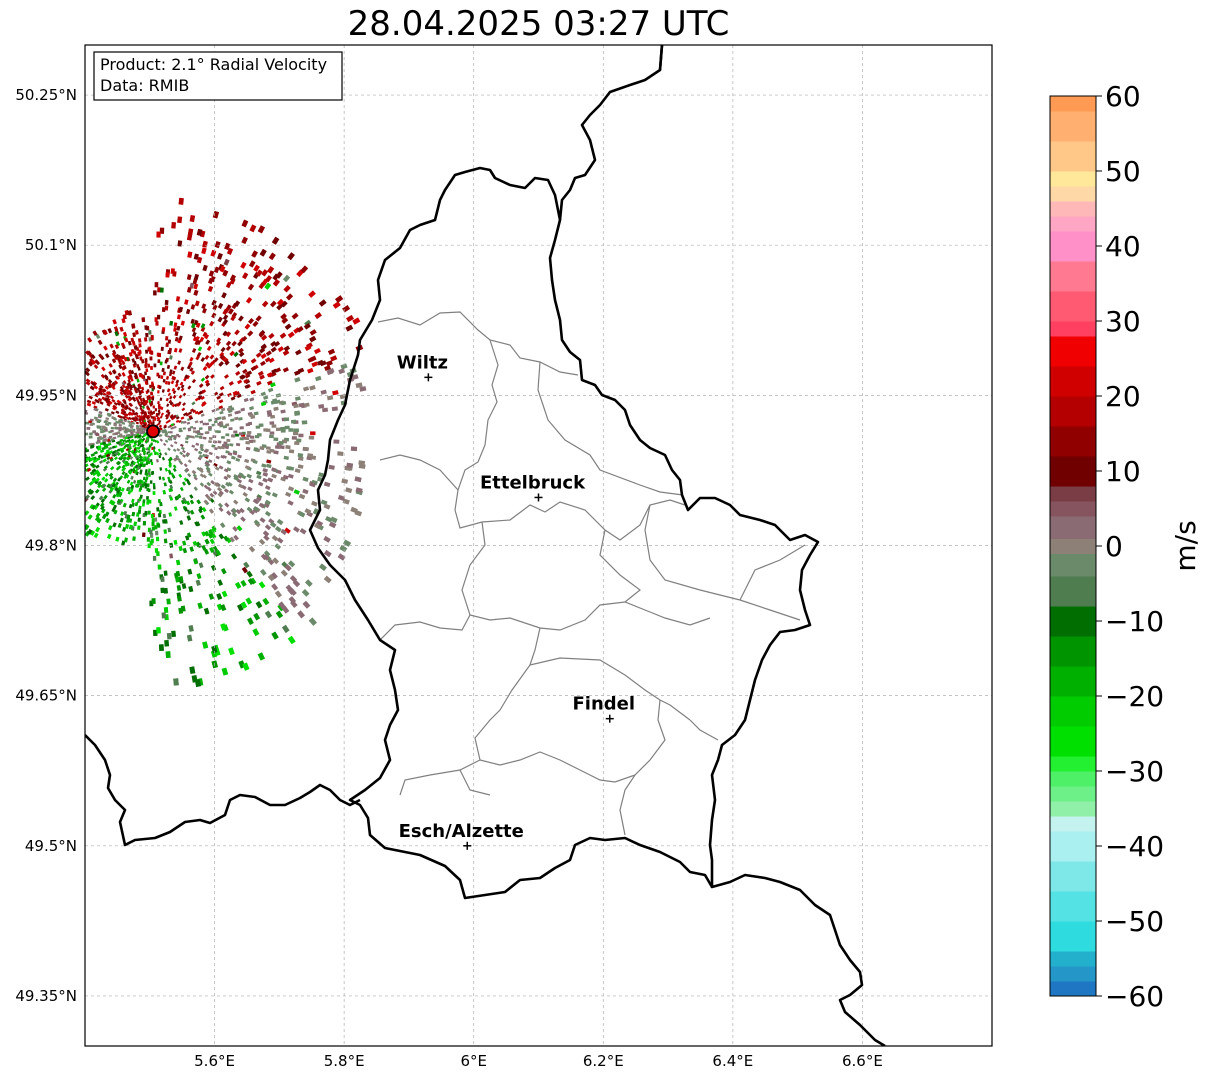  I want to click on colorbar-tick-label: −30, so click(1134, 771).